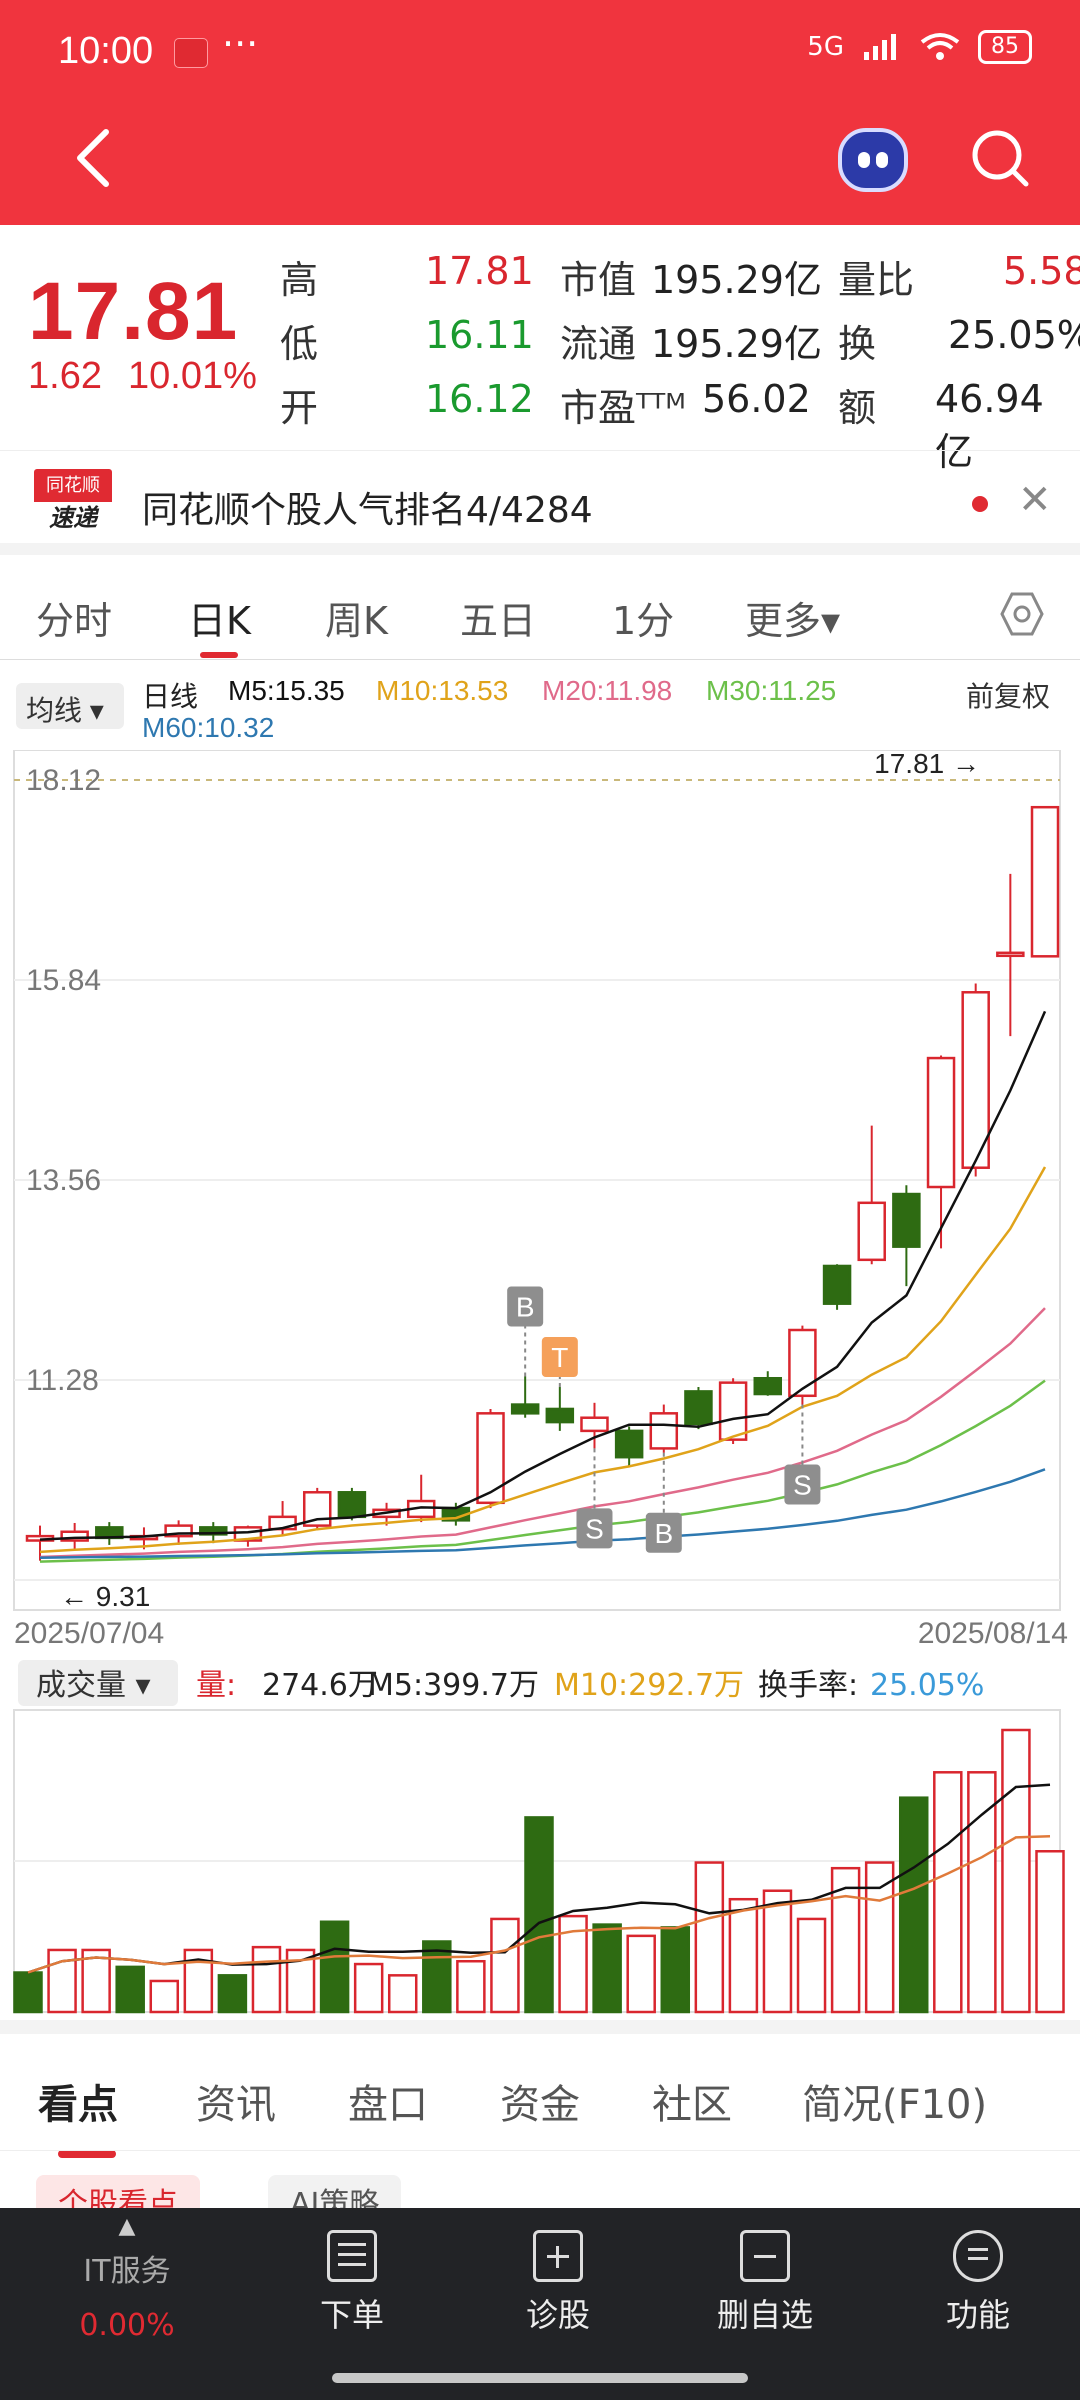 This screenshot has height=2400, width=1080. What do you see at coordinates (736, 280) in the screenshot?
I see `mcap-value: 195.29亿` at bounding box center [736, 280].